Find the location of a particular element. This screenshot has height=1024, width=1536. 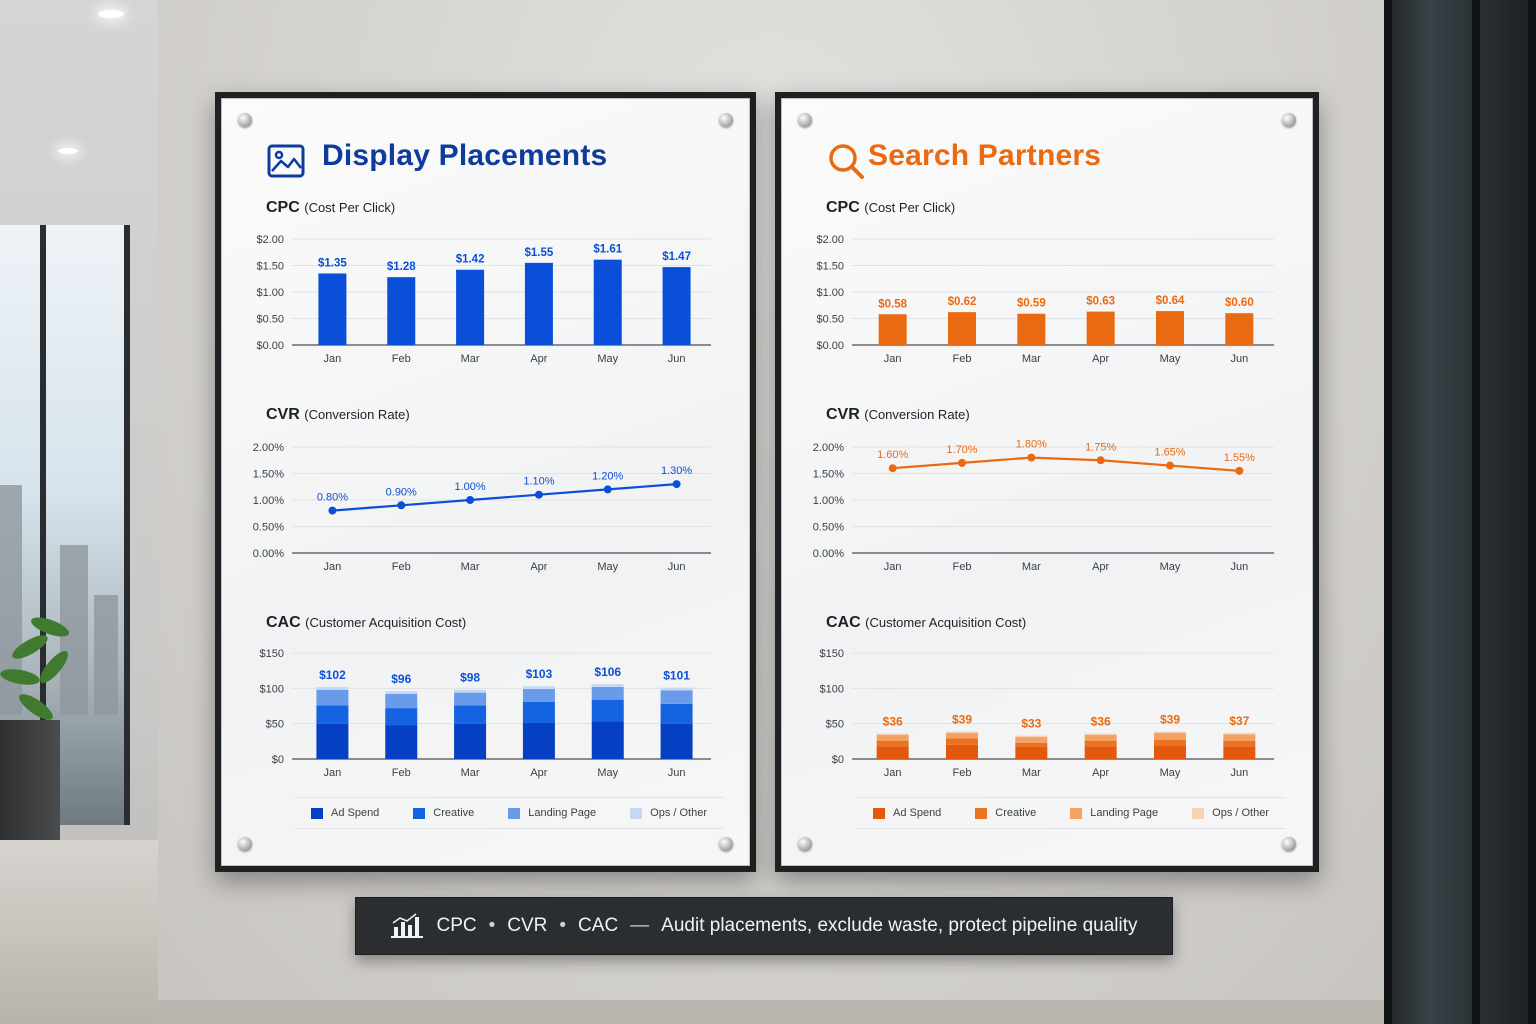

data-label: $0.63 is located at coordinates (1100, 302).